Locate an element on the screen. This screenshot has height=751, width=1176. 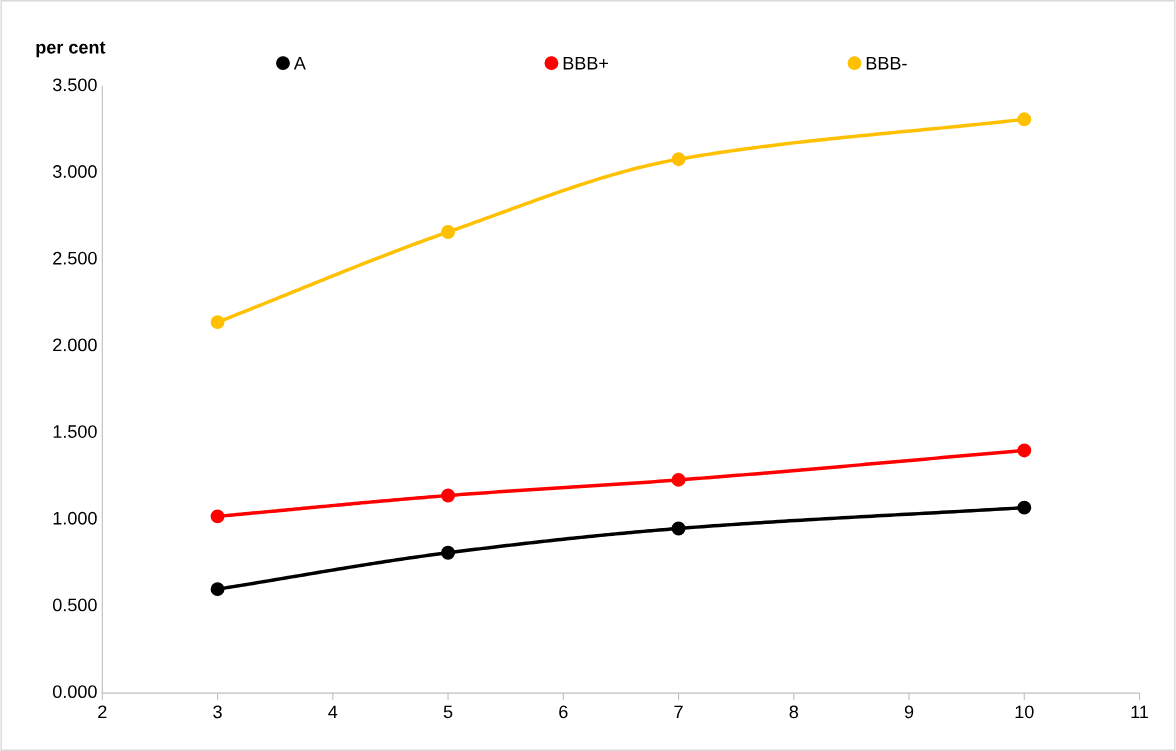
x-tick-label: 7 is located at coordinates (678, 712).